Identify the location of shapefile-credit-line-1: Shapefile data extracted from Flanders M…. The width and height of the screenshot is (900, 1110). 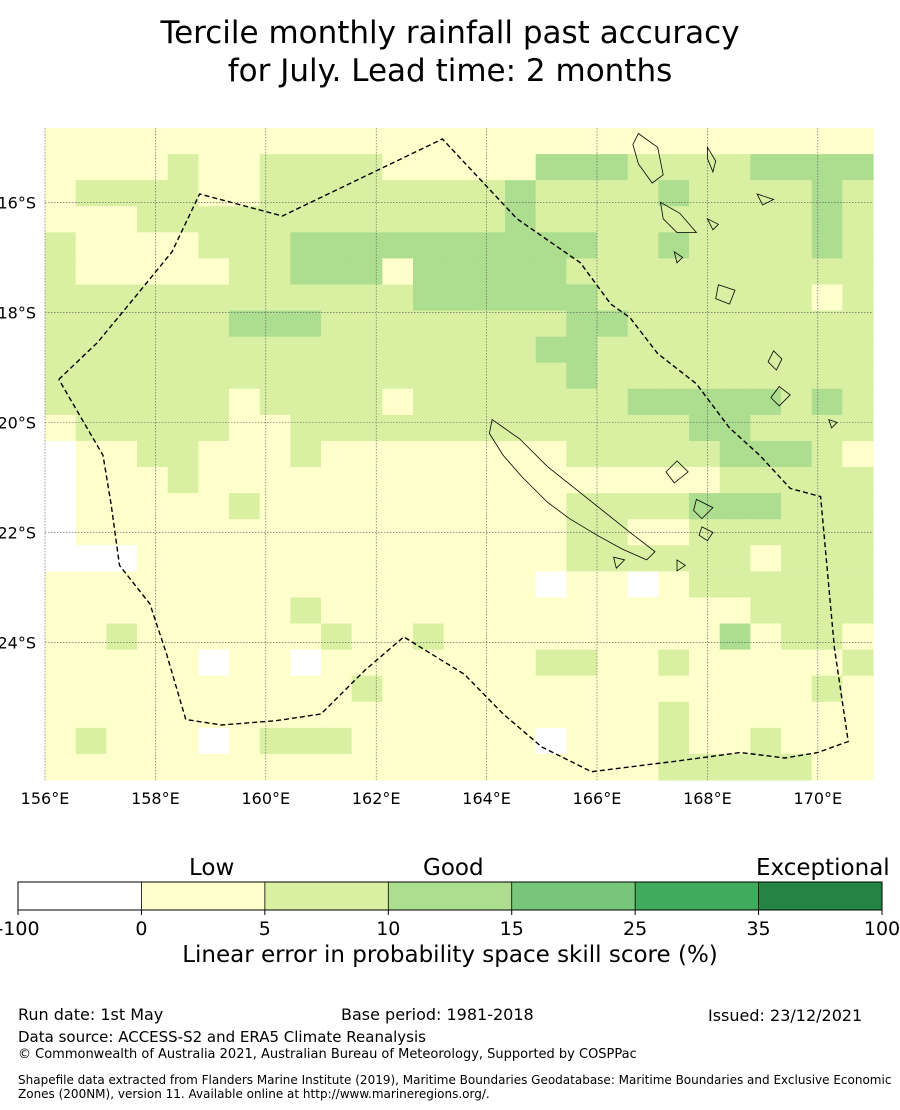
(455, 1080).